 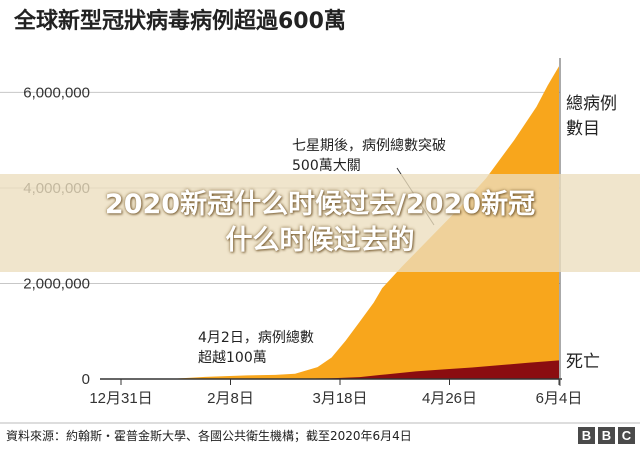 What do you see at coordinates (591, 104) in the screenshot?
I see `legend-total-line1: 總病例` at bounding box center [591, 104].